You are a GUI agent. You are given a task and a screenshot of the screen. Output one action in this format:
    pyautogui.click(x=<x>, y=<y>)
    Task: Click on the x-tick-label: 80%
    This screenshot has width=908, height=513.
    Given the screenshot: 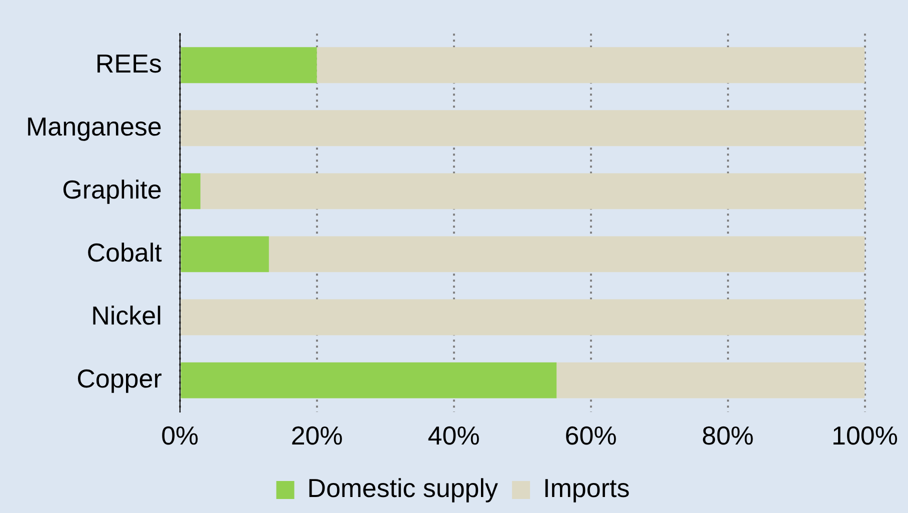 What is the action you would take?
    pyautogui.click(x=728, y=435)
    